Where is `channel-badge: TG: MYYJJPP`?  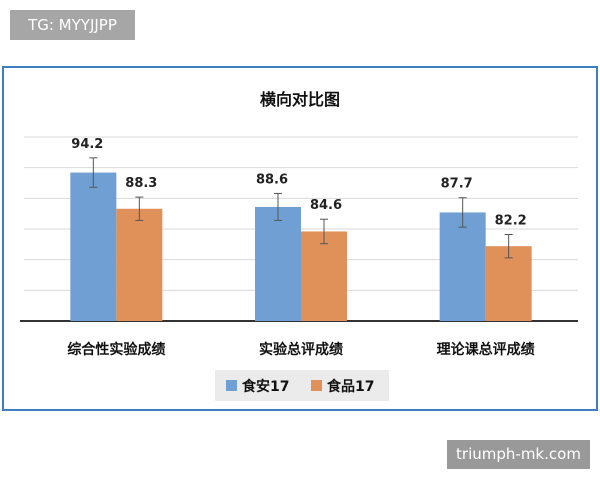 channel-badge: TG: MYYJJPP is located at coordinates (72, 25).